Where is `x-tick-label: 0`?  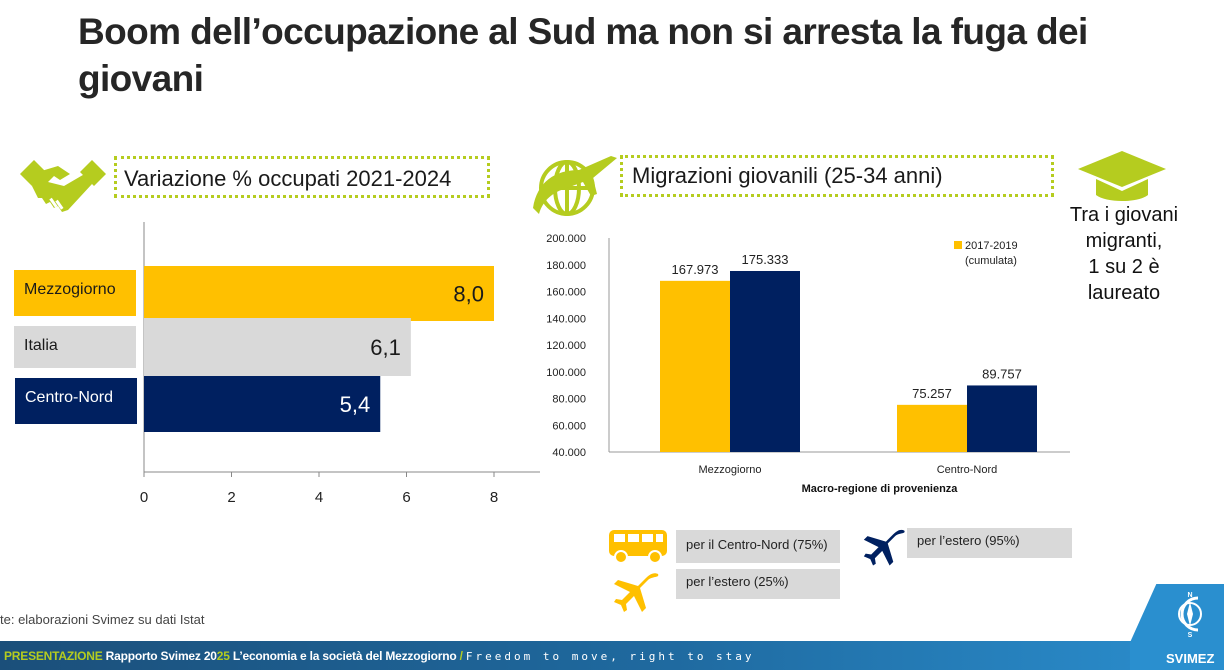 x-tick-label: 0 is located at coordinates (144, 497).